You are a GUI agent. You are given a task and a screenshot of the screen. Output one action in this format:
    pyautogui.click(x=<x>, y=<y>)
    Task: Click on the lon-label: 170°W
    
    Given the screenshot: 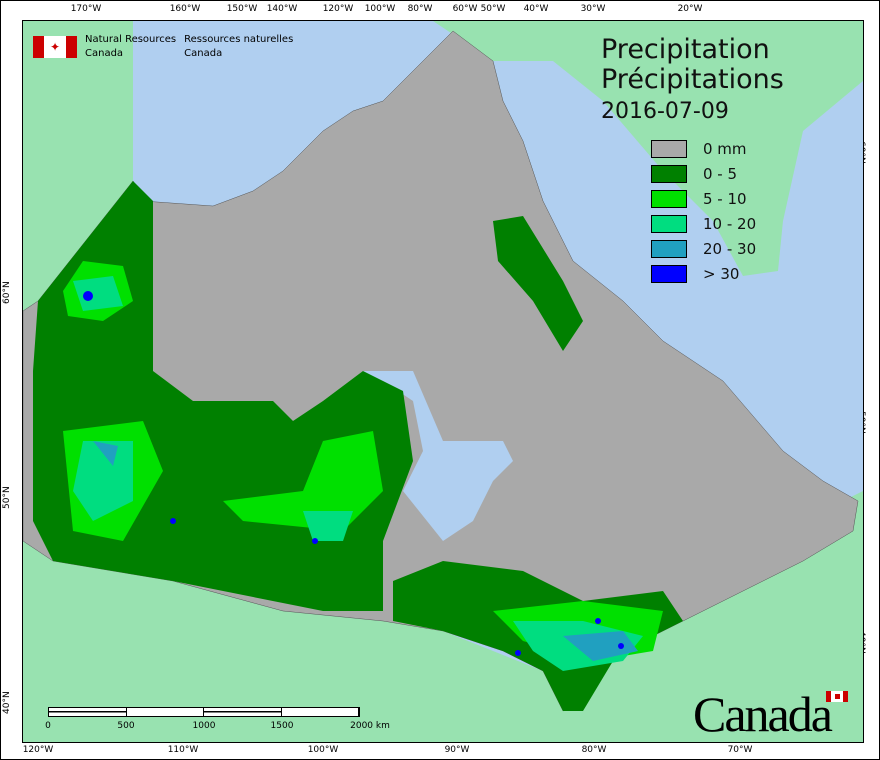 What is the action you would take?
    pyautogui.click(x=86, y=9)
    